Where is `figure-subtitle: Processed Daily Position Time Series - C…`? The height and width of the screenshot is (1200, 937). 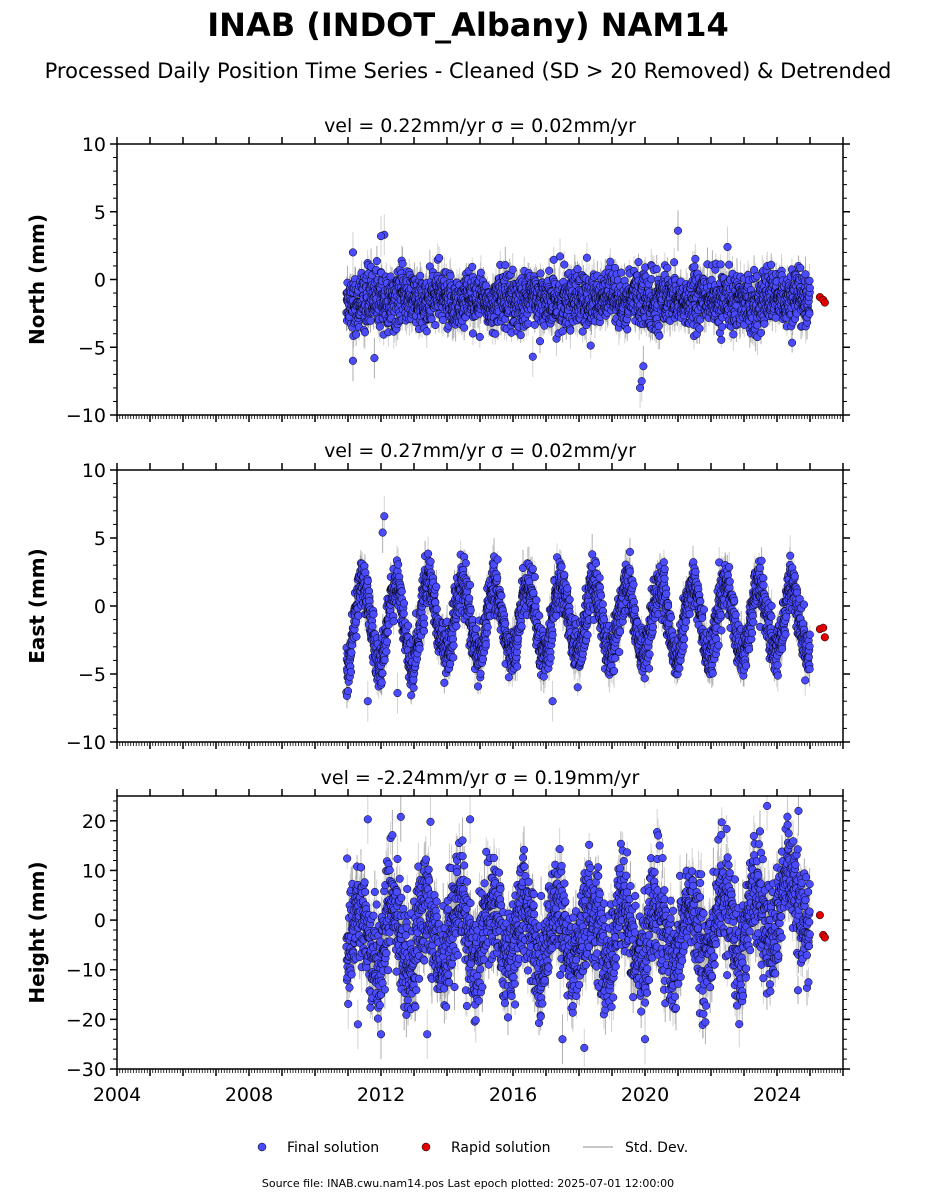
figure-subtitle: Processed Daily Position Time Series - C… is located at coordinates (468, 71).